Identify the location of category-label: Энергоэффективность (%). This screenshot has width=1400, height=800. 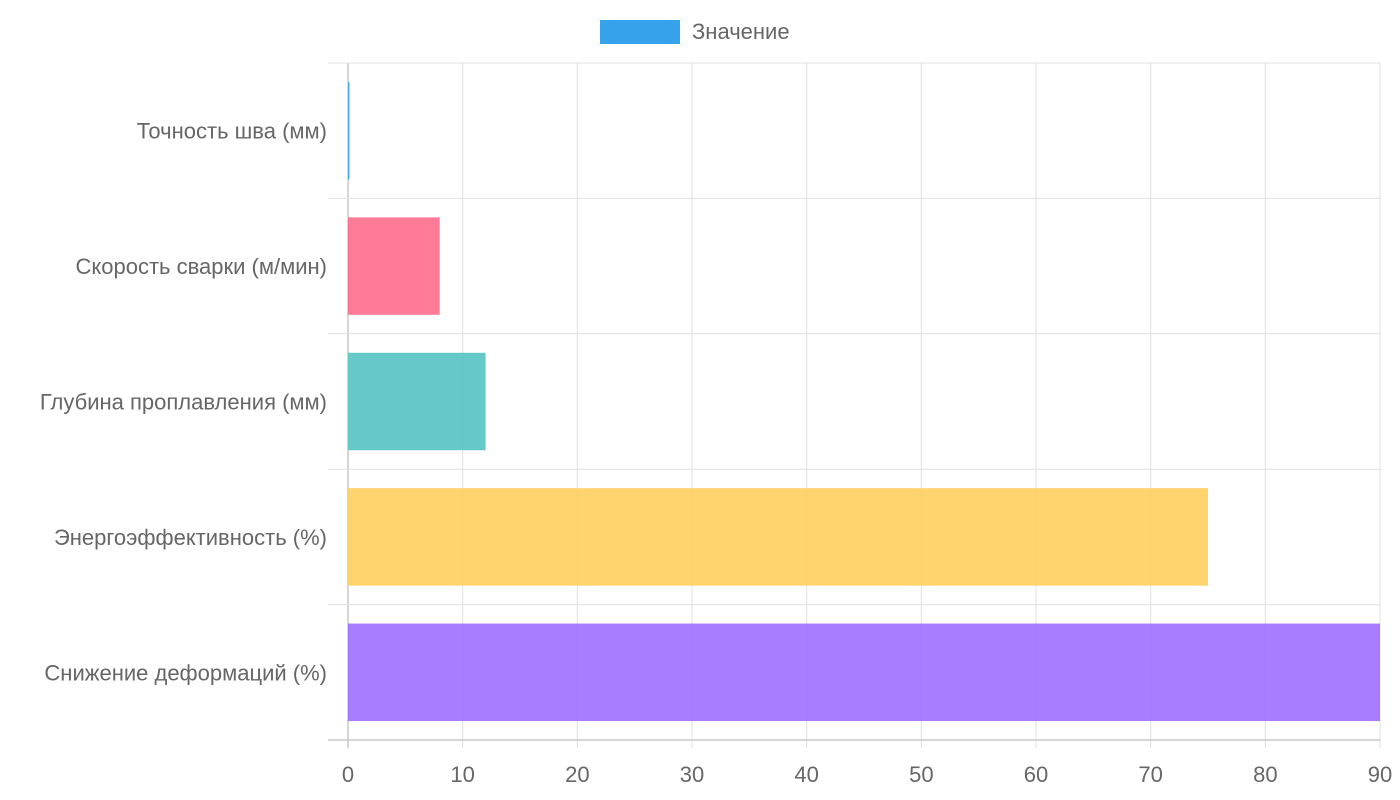
(190, 537).